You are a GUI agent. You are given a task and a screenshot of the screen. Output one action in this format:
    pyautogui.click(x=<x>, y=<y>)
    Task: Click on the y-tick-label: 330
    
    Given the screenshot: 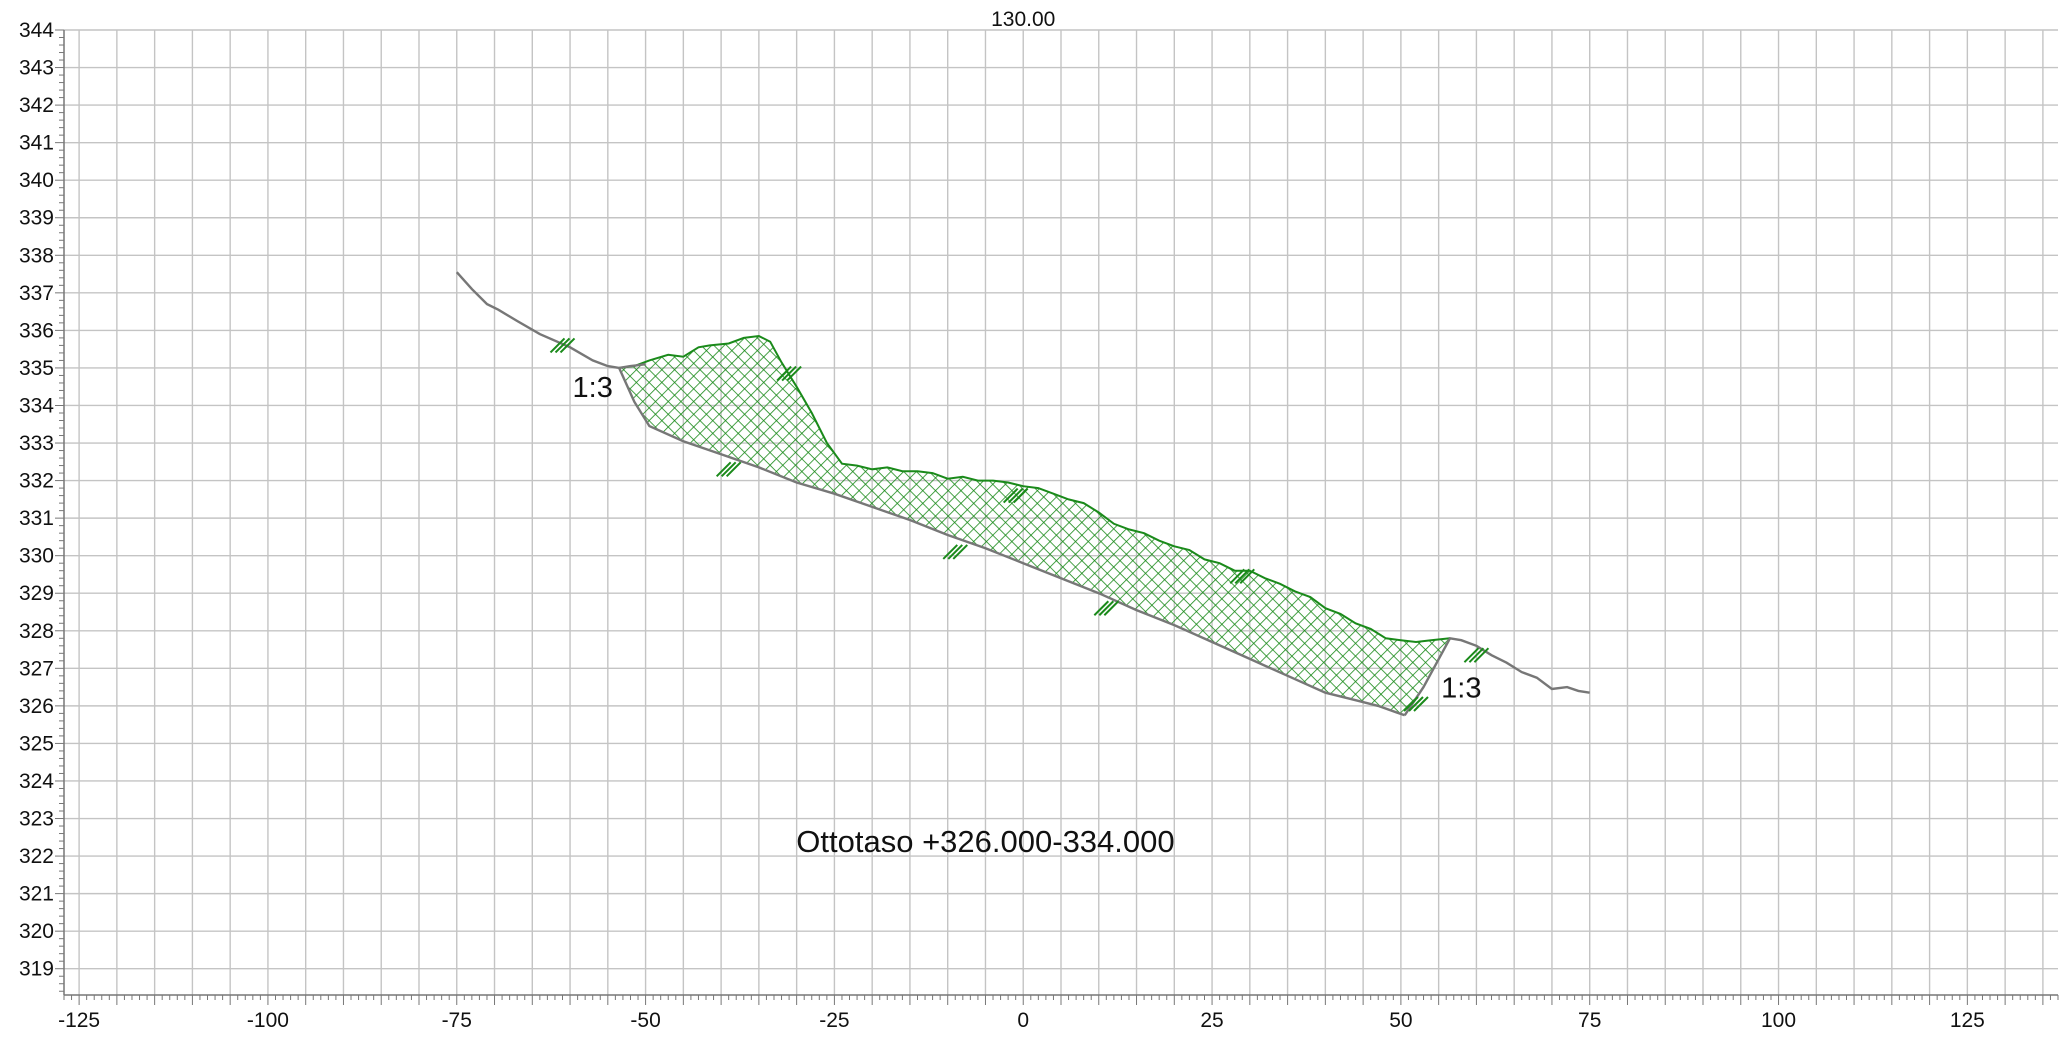 What is the action you would take?
    pyautogui.click(x=36, y=556)
    